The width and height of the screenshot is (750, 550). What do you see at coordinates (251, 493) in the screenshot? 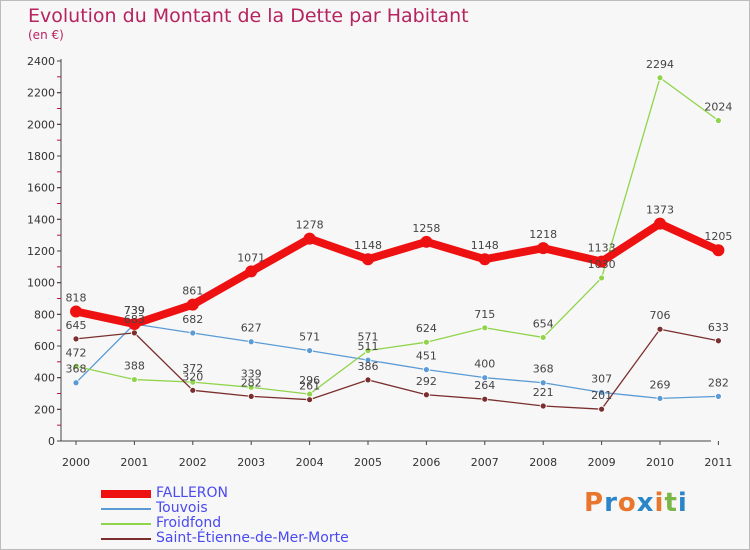
I see `legend-item: FALLERON` at bounding box center [251, 493].